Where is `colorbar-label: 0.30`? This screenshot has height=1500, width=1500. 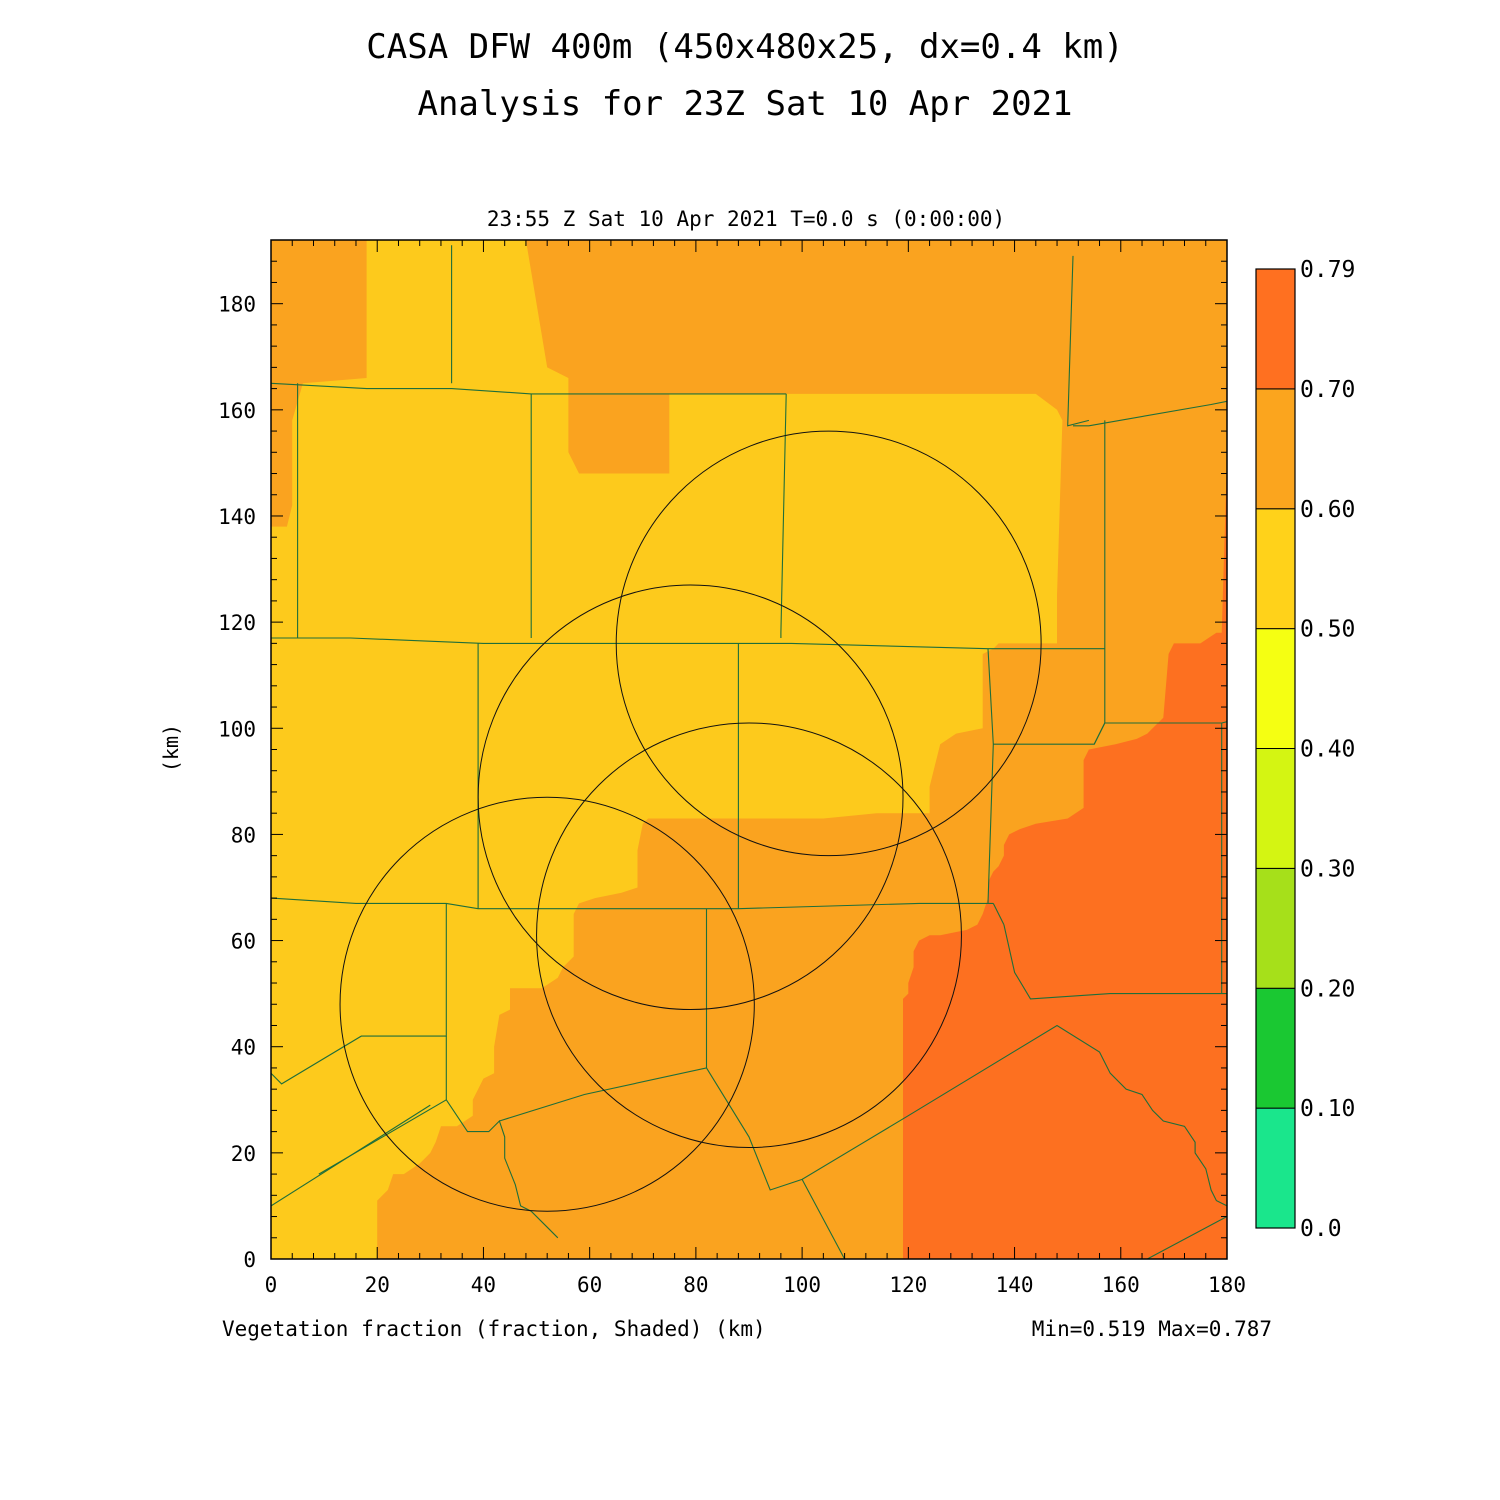
colorbar-label: 0.30 is located at coordinates (1327, 869).